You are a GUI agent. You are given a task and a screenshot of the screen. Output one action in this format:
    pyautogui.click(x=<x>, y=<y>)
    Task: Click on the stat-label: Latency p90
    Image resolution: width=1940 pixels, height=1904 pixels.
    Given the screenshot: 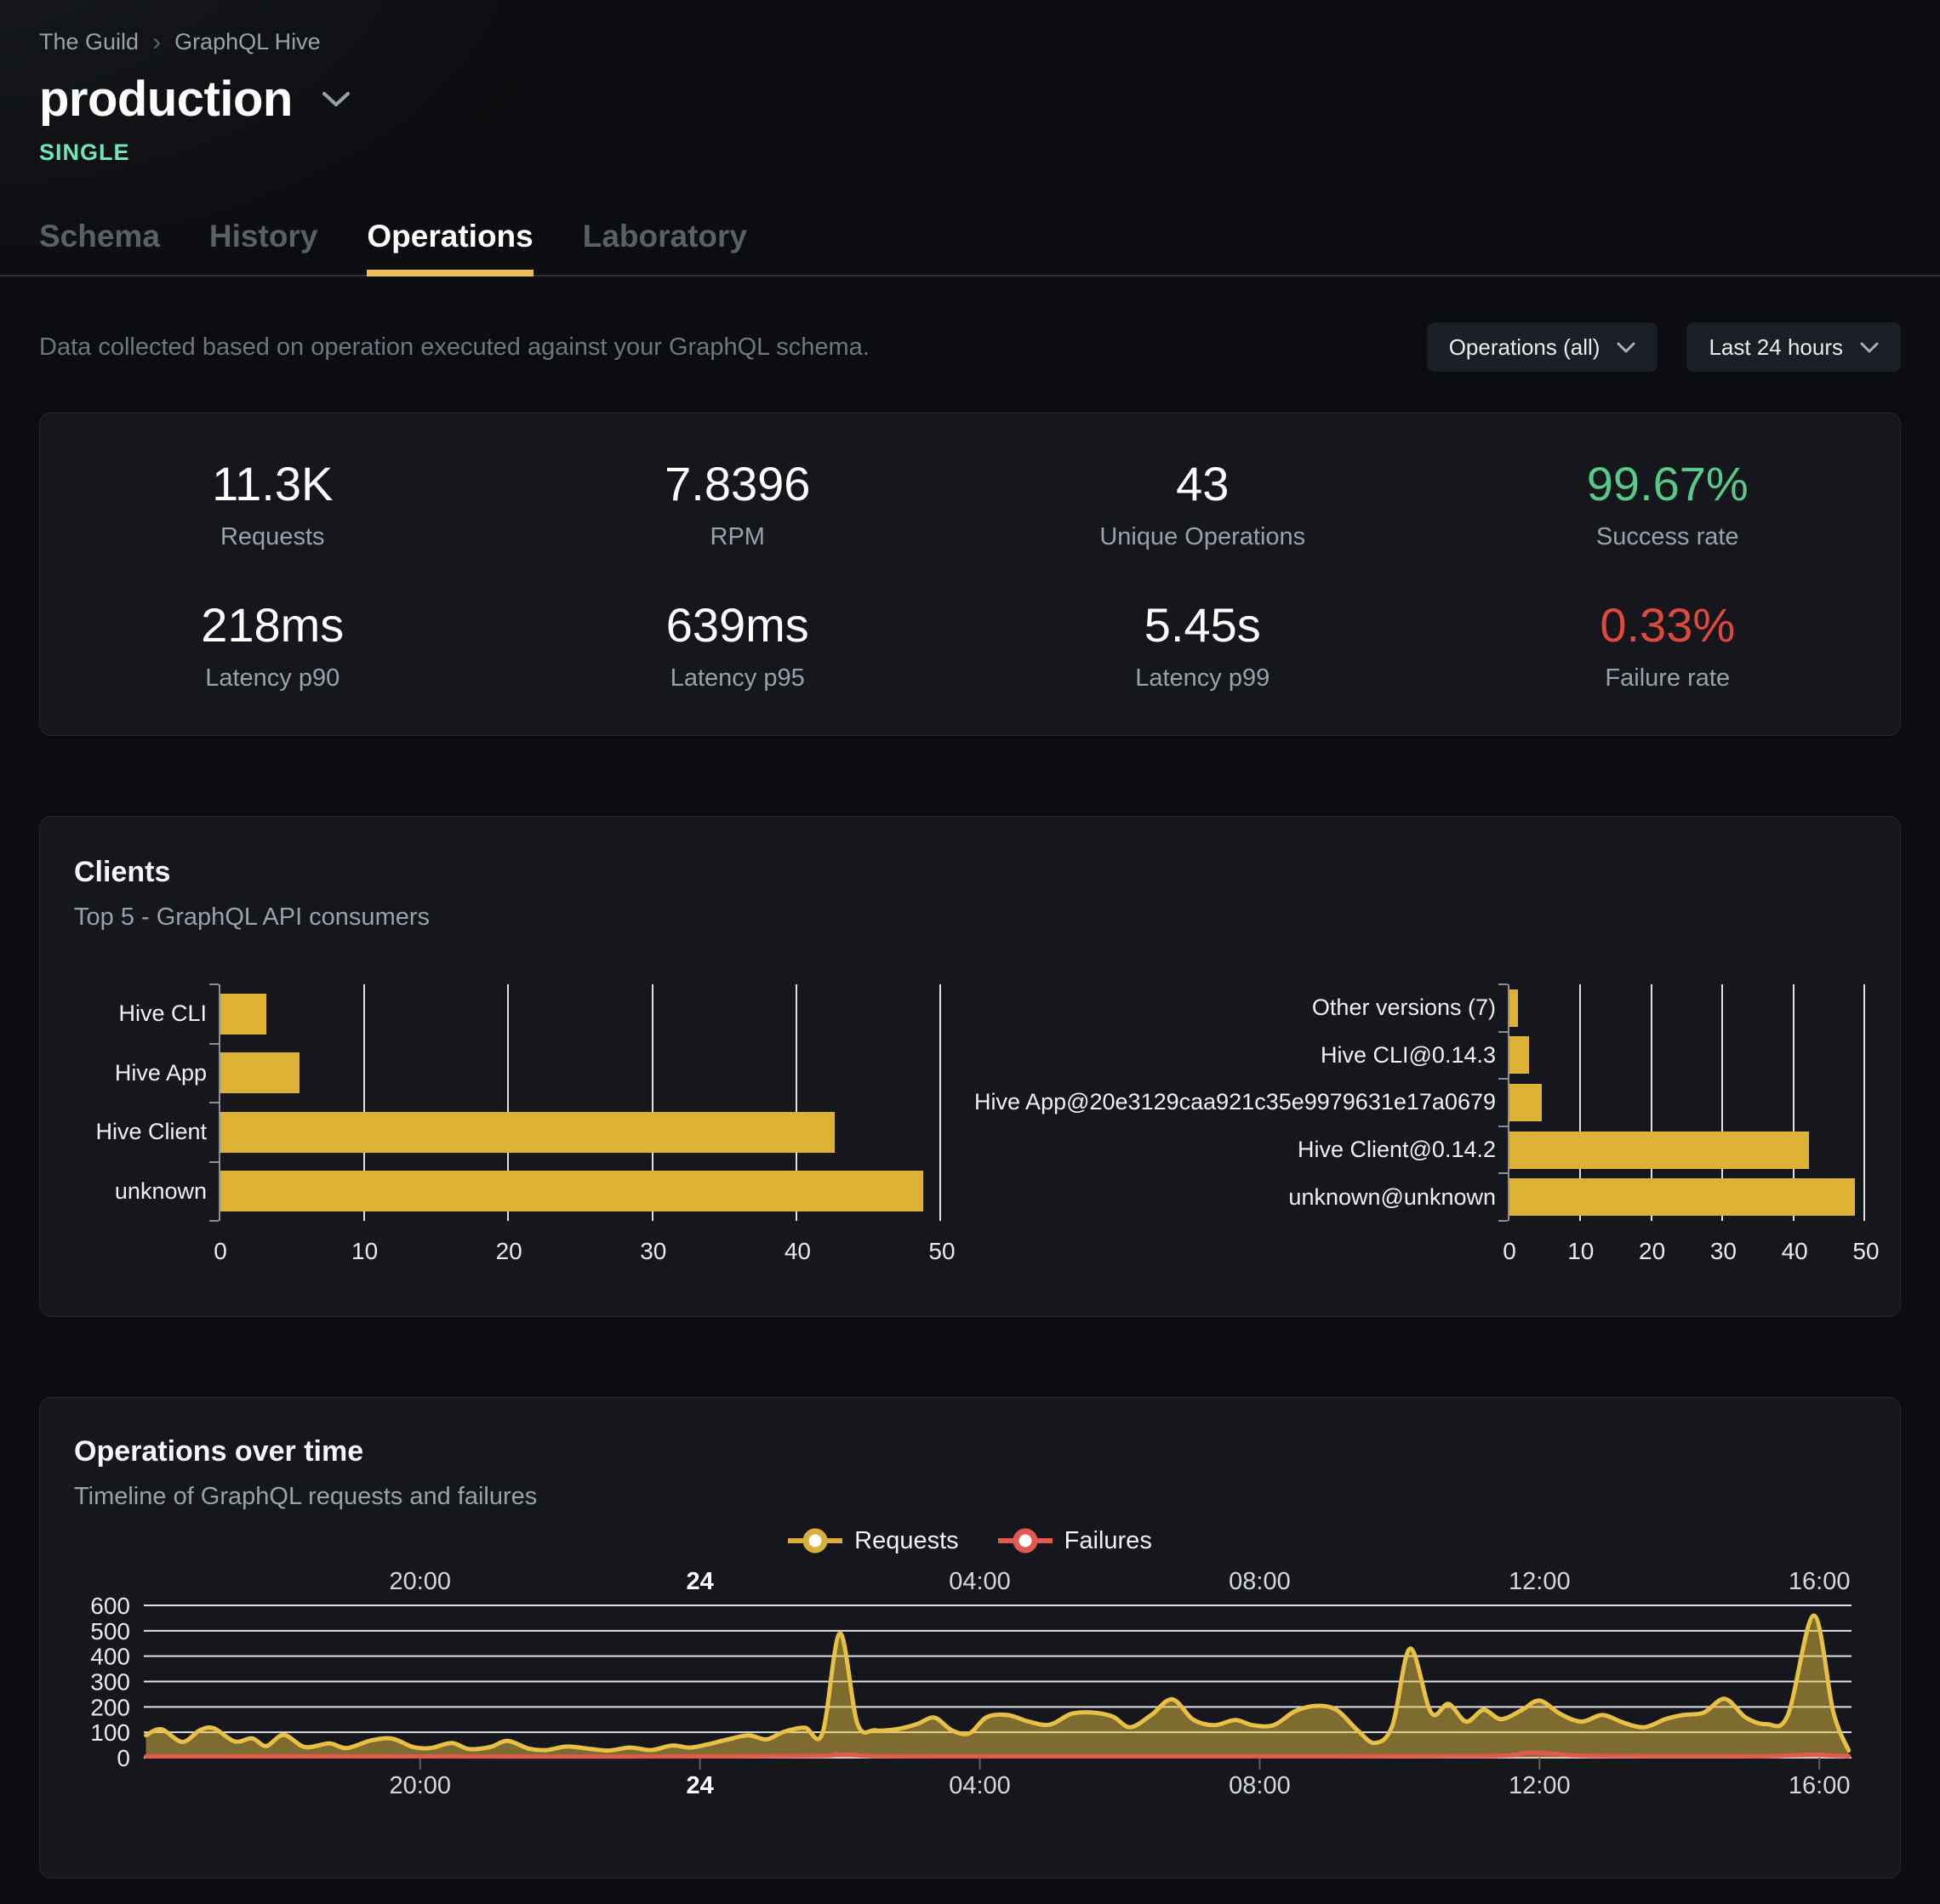 What is the action you would take?
    pyautogui.click(x=272, y=678)
    